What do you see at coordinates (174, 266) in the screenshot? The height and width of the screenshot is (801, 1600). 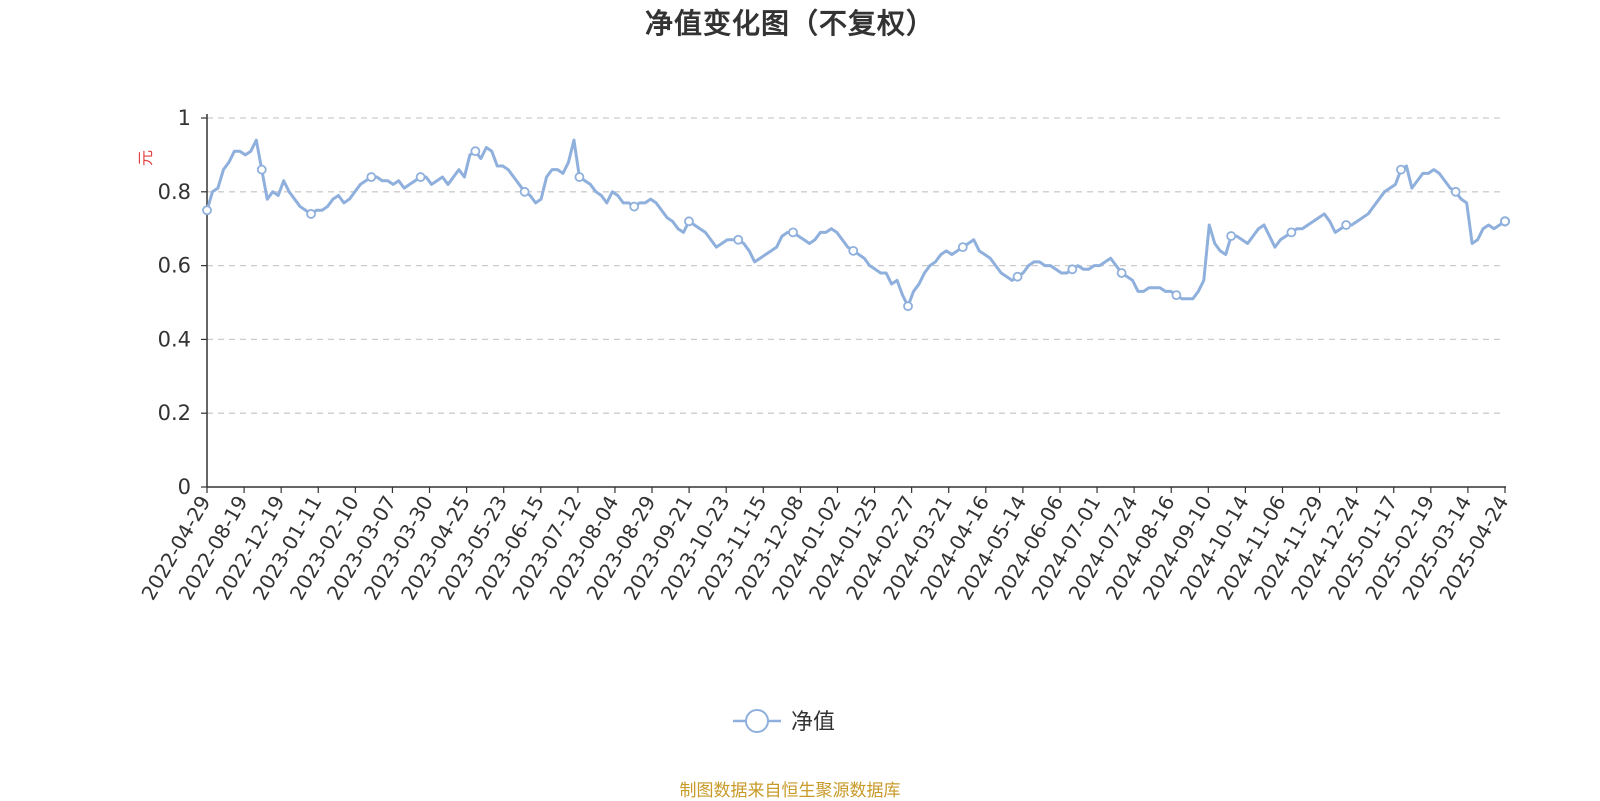 I see `y-tick-label: 0.6` at bounding box center [174, 266].